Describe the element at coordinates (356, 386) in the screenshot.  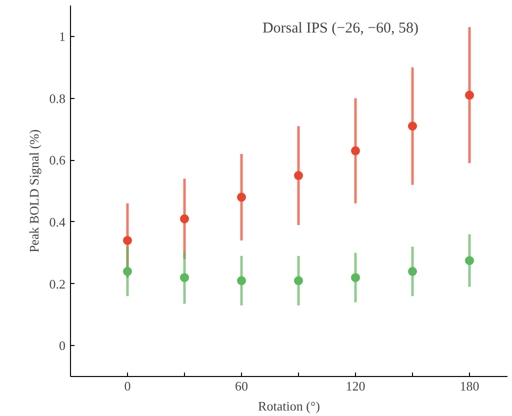
I see `x-tick-label: 120` at that location.